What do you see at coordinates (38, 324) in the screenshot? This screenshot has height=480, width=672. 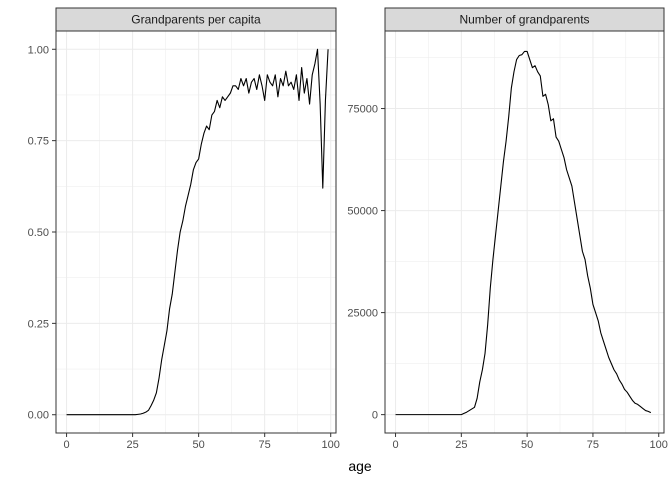 I see `y-tick-label: 0.25` at bounding box center [38, 324].